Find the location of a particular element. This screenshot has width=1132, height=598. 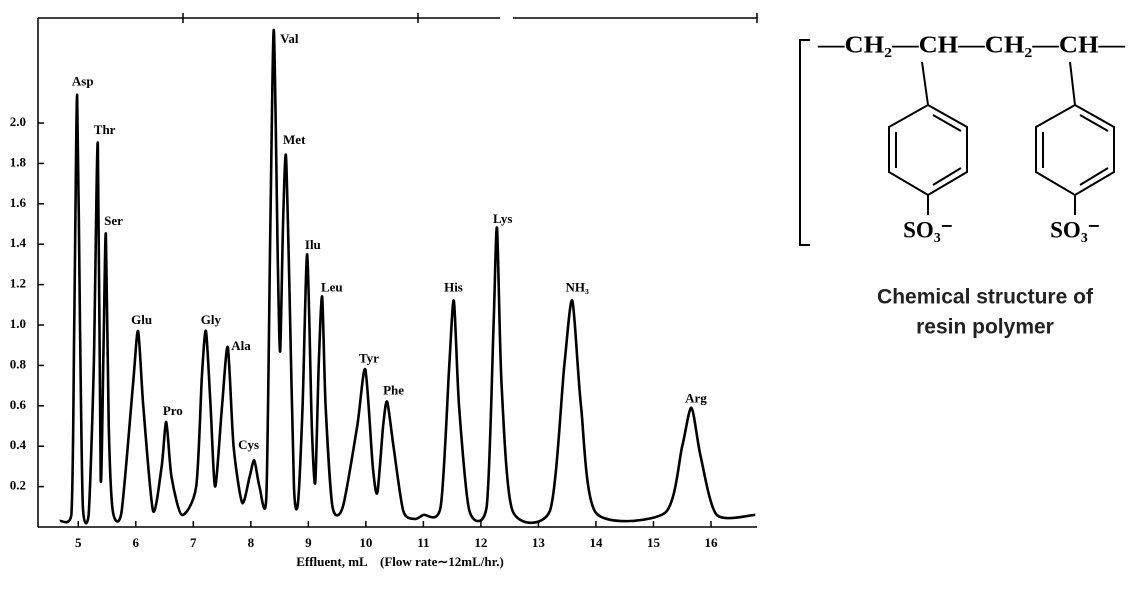

y-tick-label: 2.0 is located at coordinates (18, 121).